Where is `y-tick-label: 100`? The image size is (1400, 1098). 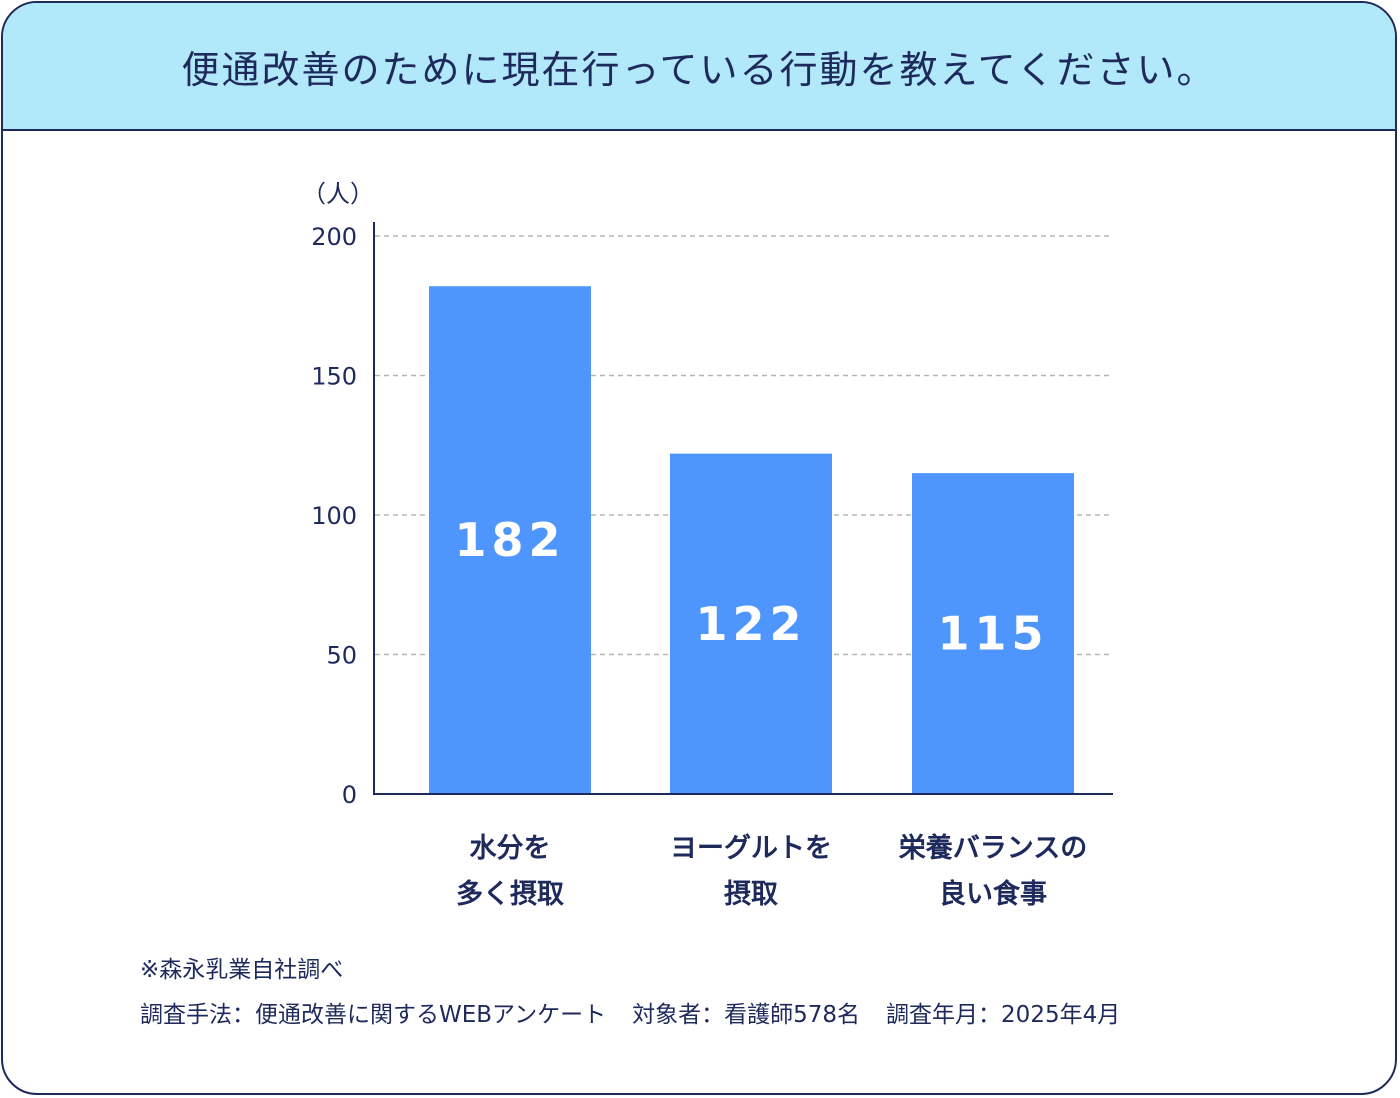
y-tick-label: 100 is located at coordinates (334, 516).